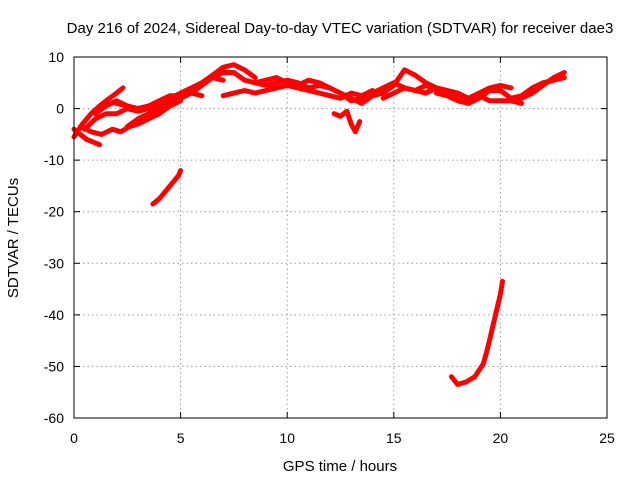 The height and width of the screenshot is (480, 640). I want to click on x-tick-label: 25, so click(607, 438).